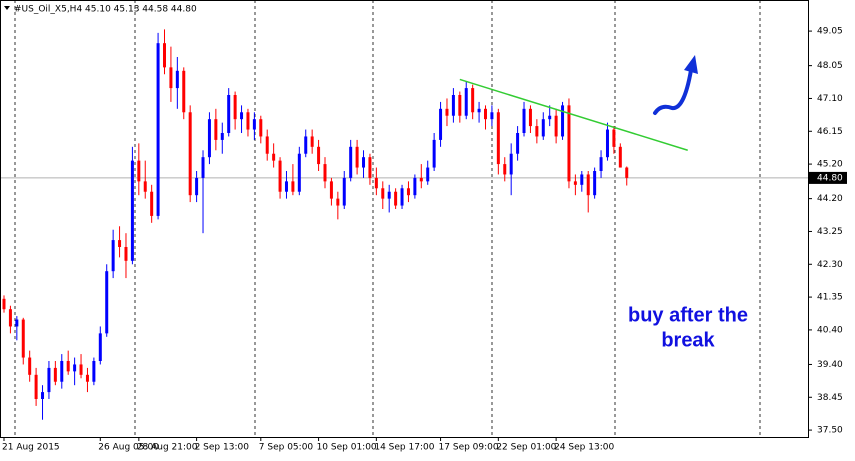 Image resolution: width=855 pixels, height=461 pixels. What do you see at coordinates (469, 448) in the screenshot?
I see `x-tick-label: 17 Sep 09:00` at bounding box center [469, 448].